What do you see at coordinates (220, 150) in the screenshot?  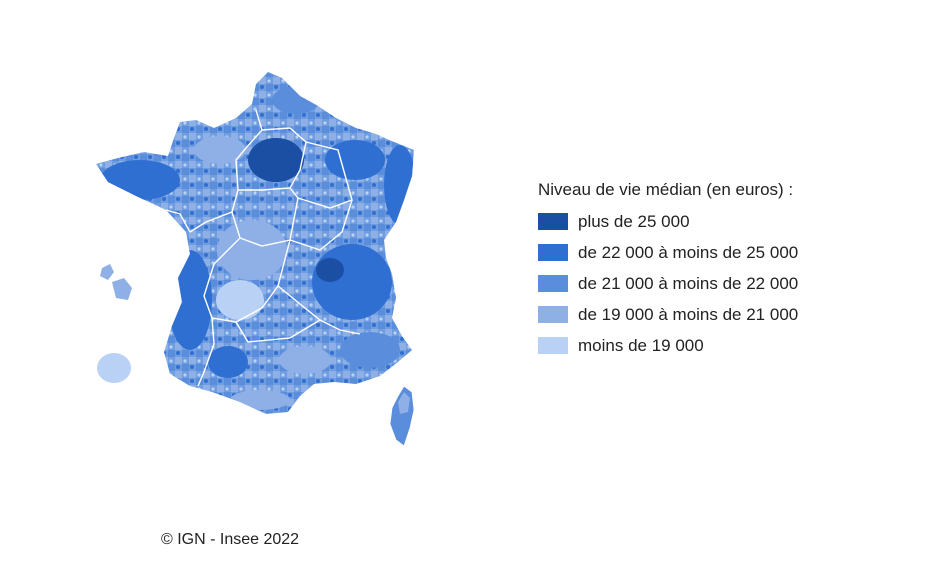 I see `area-normandy` at bounding box center [220, 150].